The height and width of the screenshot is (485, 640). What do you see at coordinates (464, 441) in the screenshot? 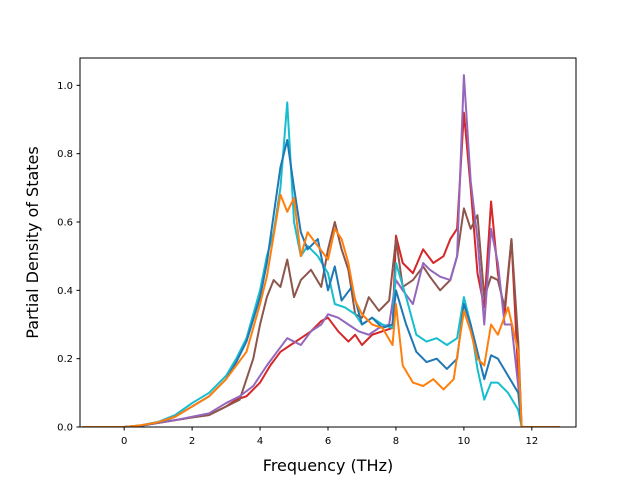
I see `x-tick-label: 10` at bounding box center [464, 441].